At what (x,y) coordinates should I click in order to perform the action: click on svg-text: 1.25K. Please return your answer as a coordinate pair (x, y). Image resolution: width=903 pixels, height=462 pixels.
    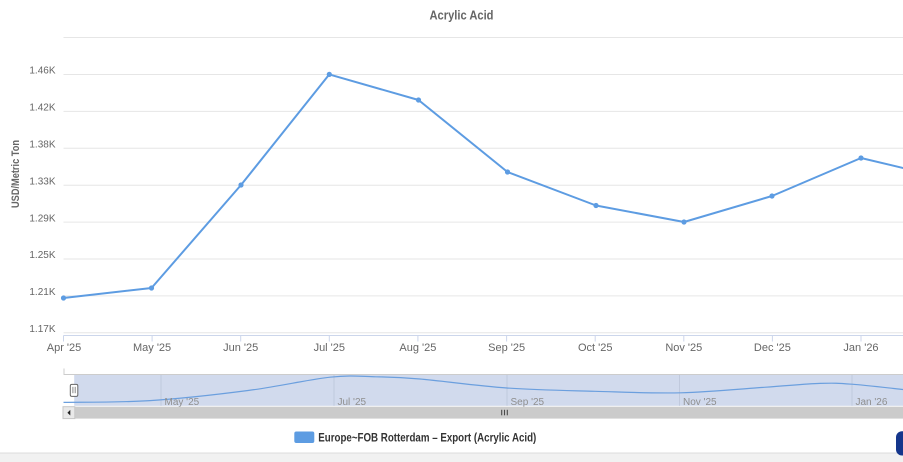
    Looking at the image, I should click on (42, 255).